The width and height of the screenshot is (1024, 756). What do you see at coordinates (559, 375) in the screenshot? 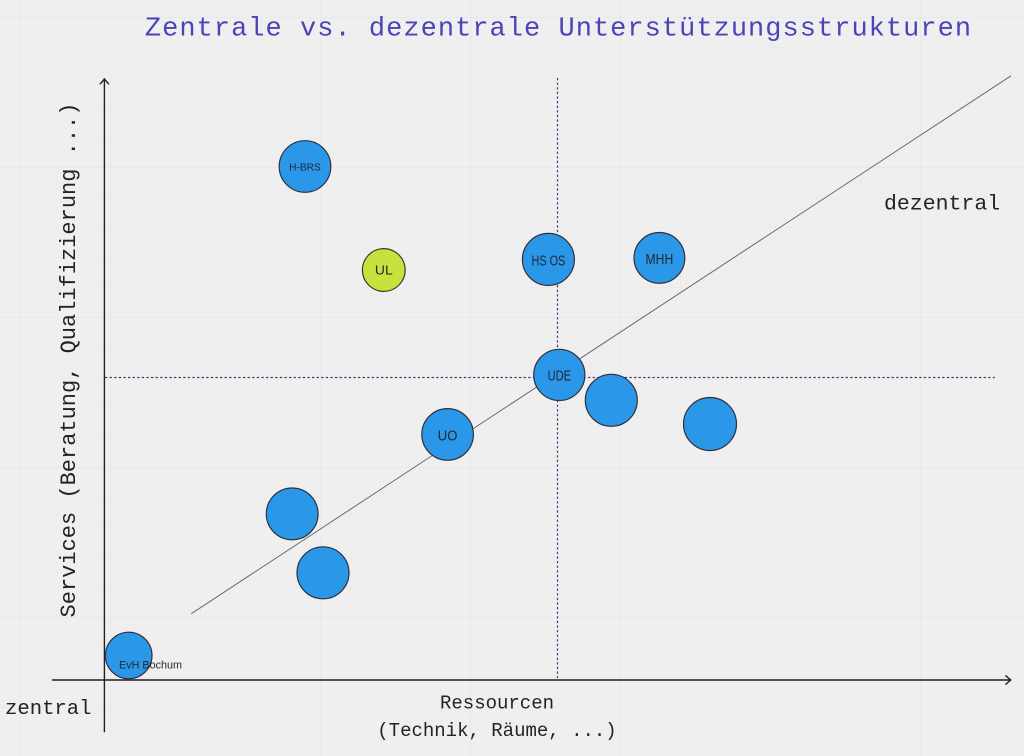
I see `svg-text: UDE` at bounding box center [559, 375].